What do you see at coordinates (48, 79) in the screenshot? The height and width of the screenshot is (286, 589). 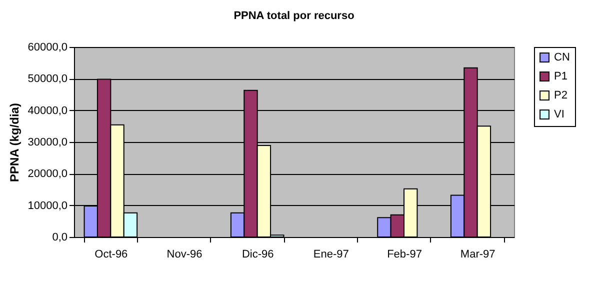 I see `y-tick-label: 50000,0` at bounding box center [48, 79].